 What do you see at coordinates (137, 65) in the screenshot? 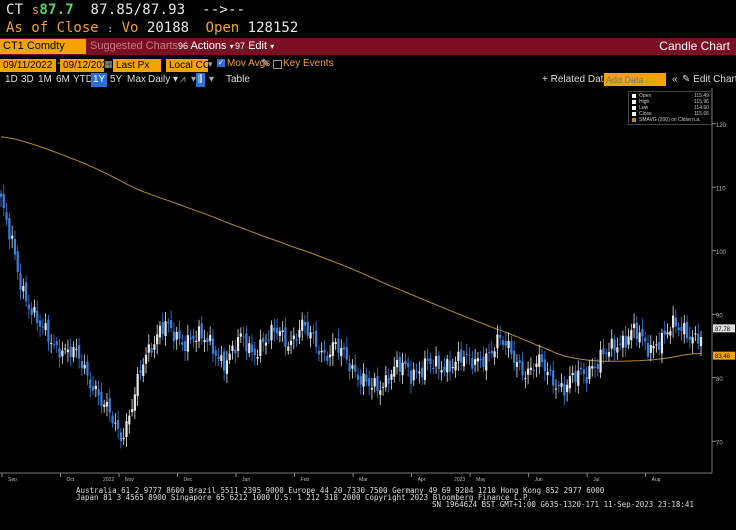
I see `price-field-select: Last Px` at bounding box center [137, 65].